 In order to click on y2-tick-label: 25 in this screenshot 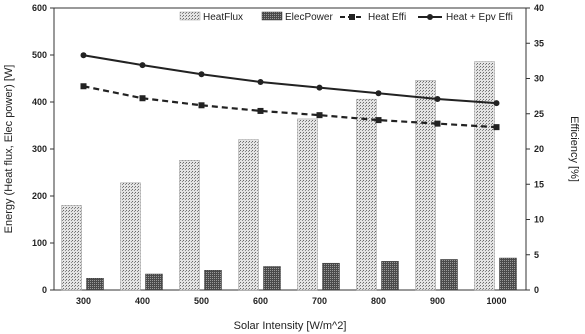, I will do `click(539, 114)`.